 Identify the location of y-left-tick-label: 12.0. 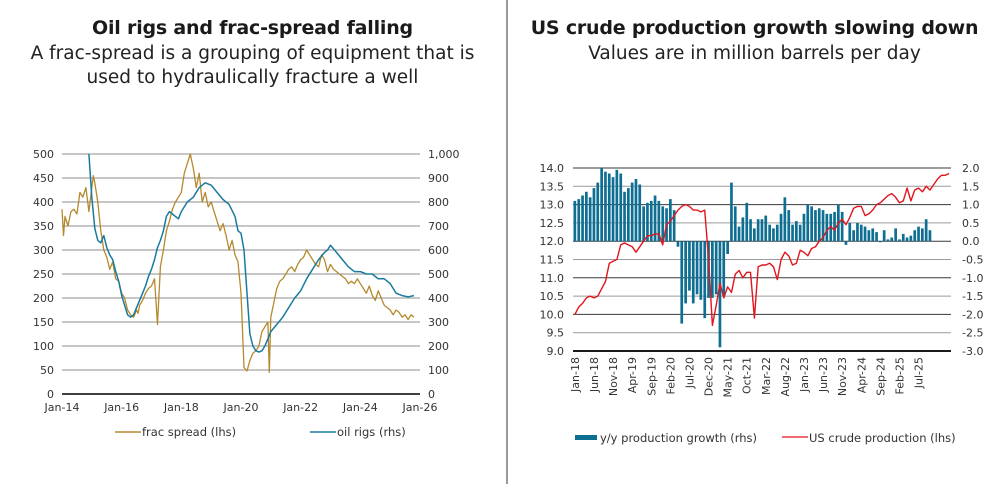
(552, 241).